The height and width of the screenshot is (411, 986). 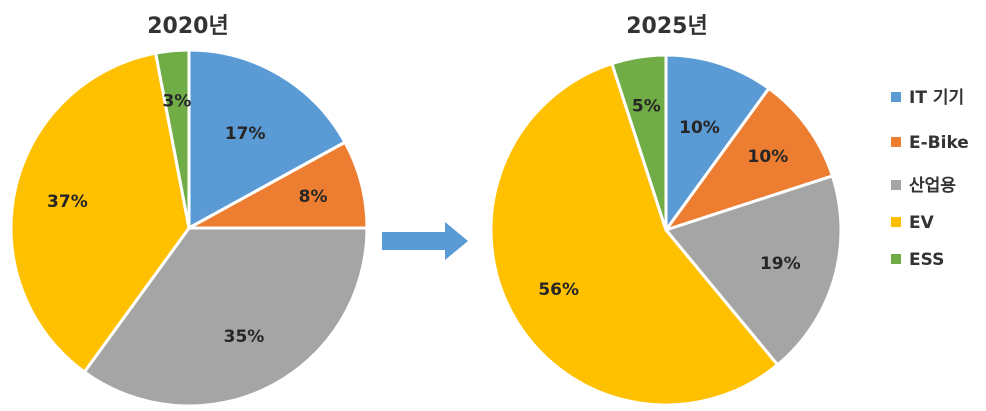 I want to click on slice-2020-ev-label: 37%, so click(x=67, y=202).